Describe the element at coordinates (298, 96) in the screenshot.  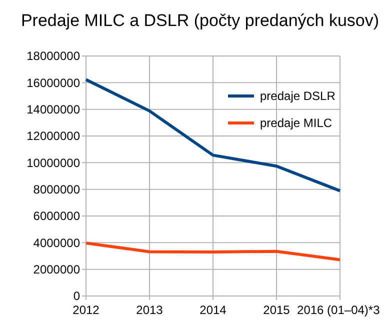
I see `legend-label: predaje DSLR` at that location.